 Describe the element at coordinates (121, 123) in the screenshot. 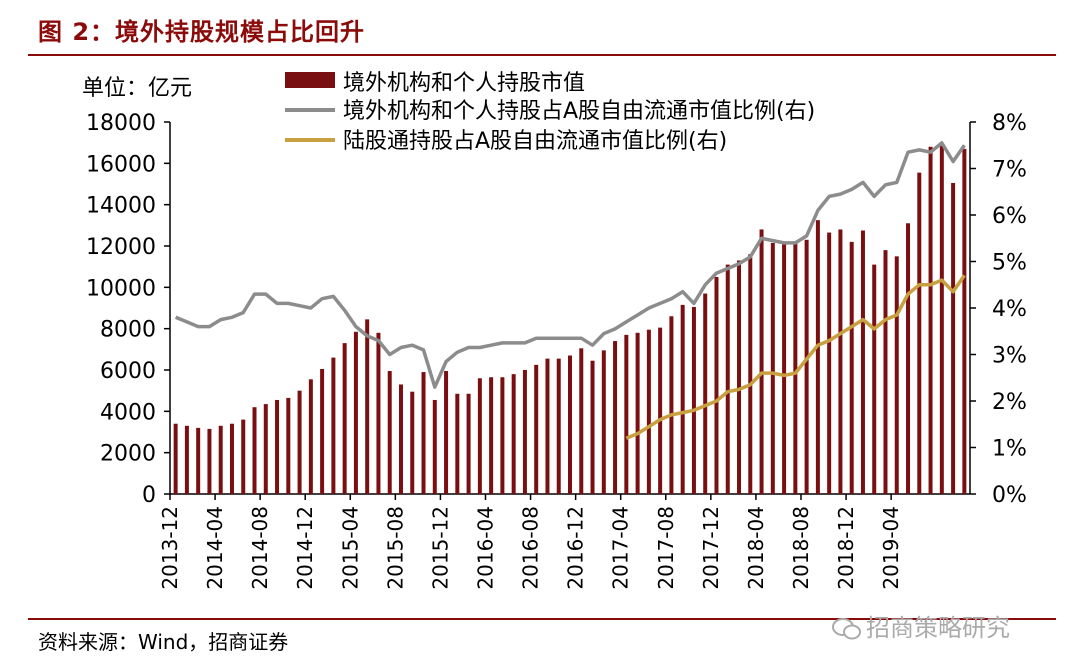

I see `y-left-tick-label: 18000` at that location.